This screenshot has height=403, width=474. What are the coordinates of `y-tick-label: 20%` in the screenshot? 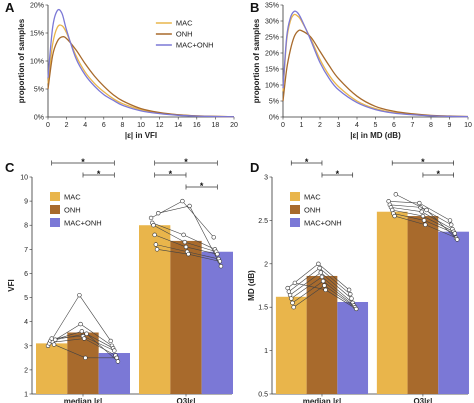 It's located at (272, 54).